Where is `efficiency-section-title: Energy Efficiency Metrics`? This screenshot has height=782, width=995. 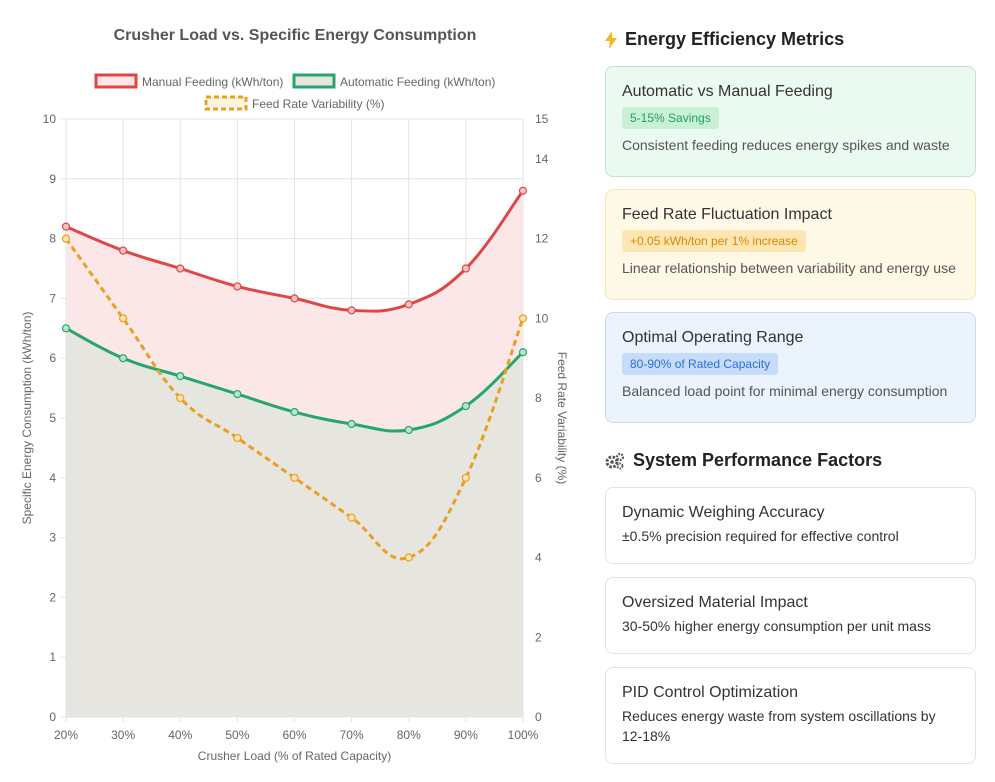
efficiency-section-title: Energy Efficiency Metrics is located at coordinates (724, 39).